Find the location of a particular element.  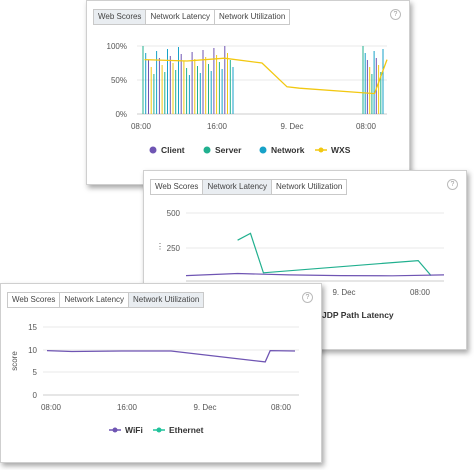

wifi-line is located at coordinates (171, 356).